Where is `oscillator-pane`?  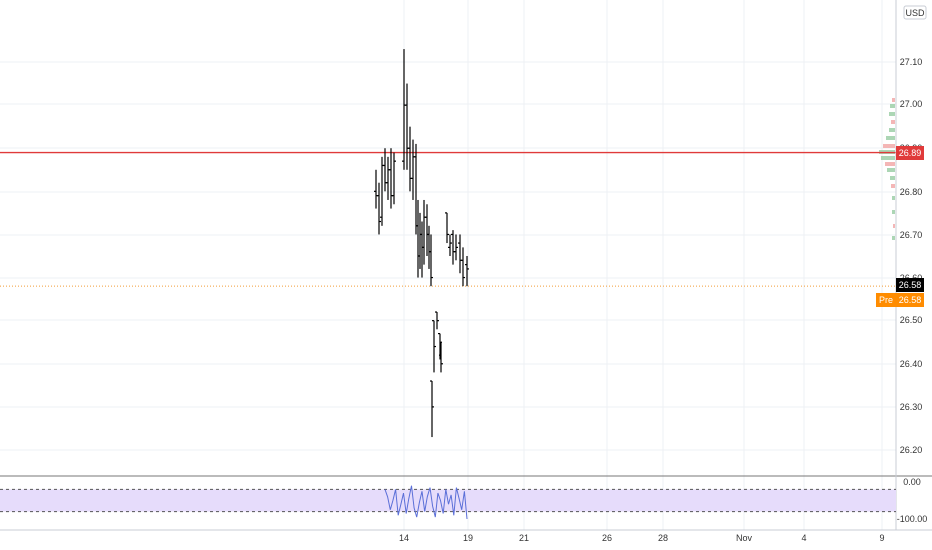 oscillator-pane is located at coordinates (448, 502).